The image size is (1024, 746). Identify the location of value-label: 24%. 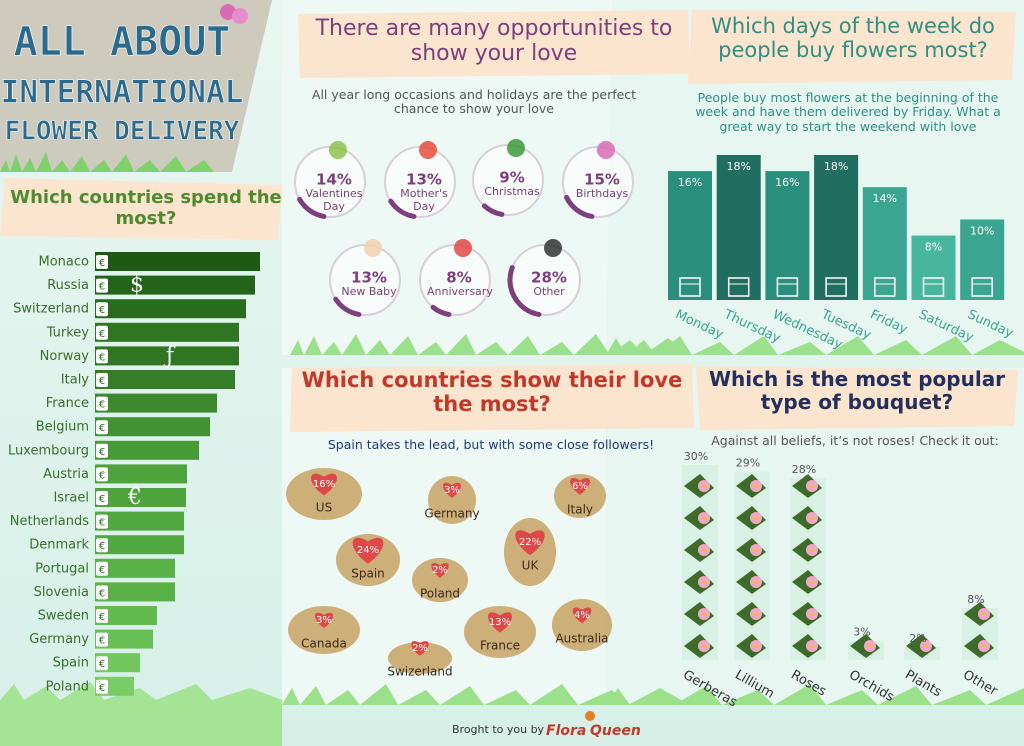
(368, 550).